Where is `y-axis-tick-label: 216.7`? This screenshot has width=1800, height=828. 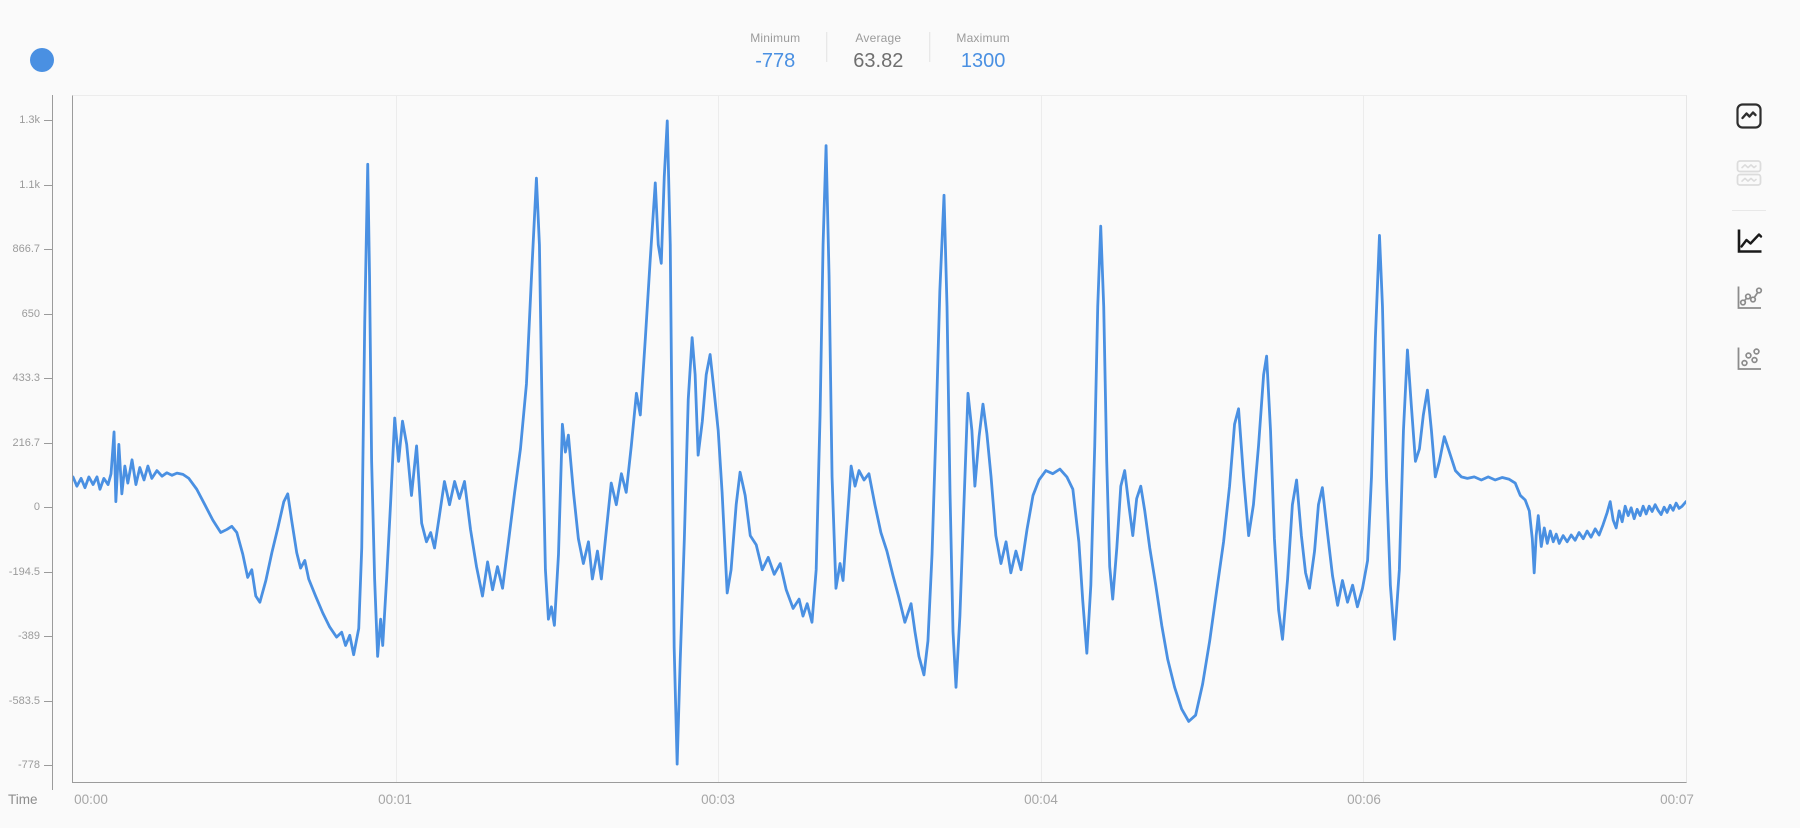 y-axis-tick-label: 216.7 is located at coordinates (26, 442).